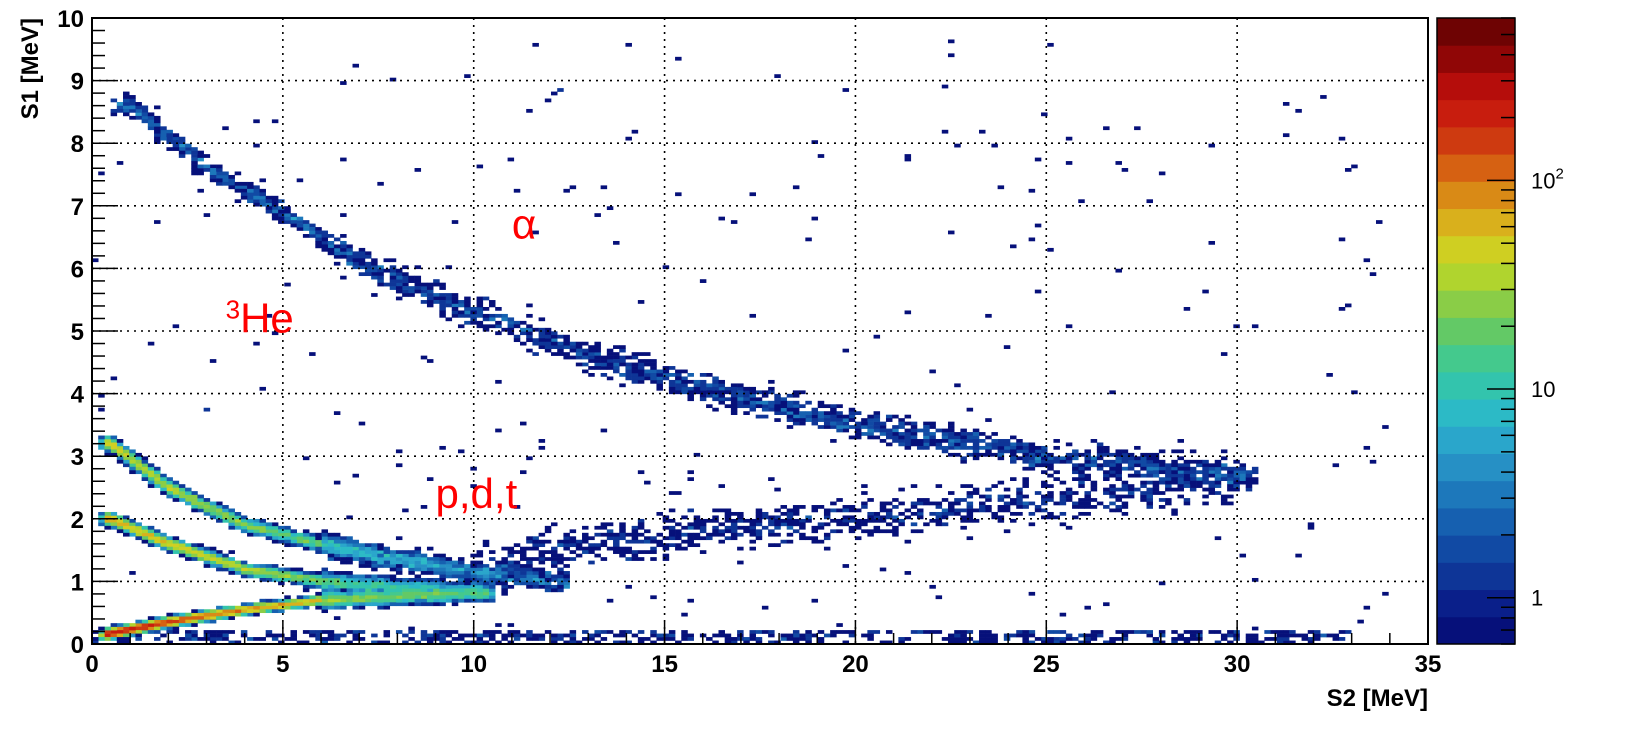  I want to click on y-axis-label: S1 [MeV], so click(30, 68).